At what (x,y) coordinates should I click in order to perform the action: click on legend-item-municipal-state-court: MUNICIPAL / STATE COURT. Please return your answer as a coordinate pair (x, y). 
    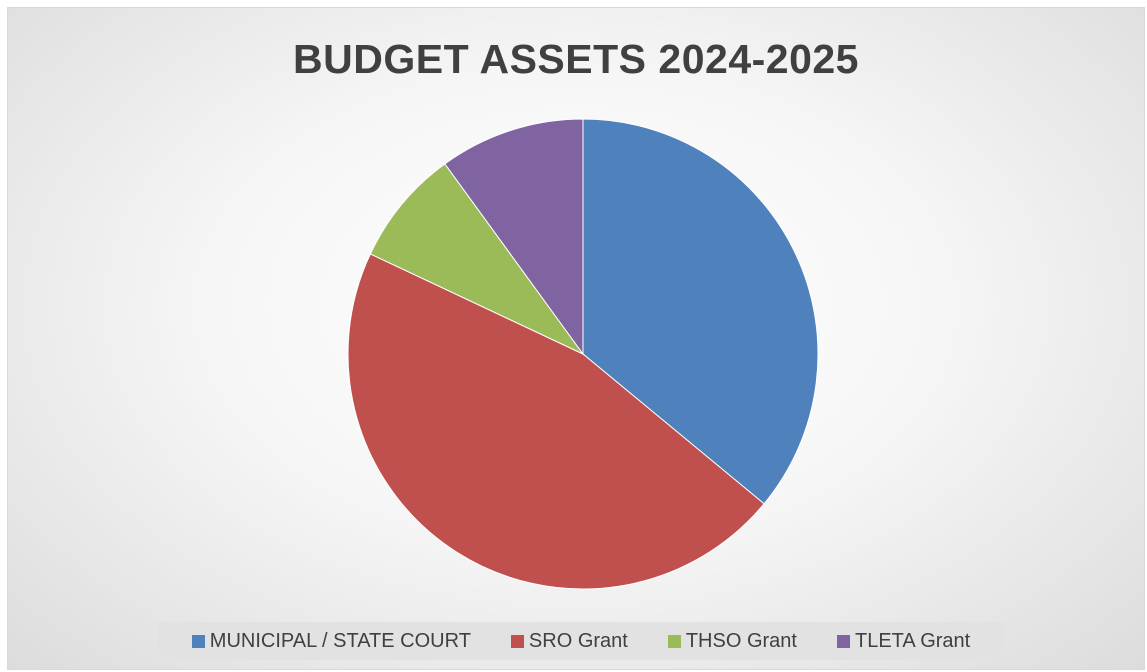
    Looking at the image, I should click on (331, 641).